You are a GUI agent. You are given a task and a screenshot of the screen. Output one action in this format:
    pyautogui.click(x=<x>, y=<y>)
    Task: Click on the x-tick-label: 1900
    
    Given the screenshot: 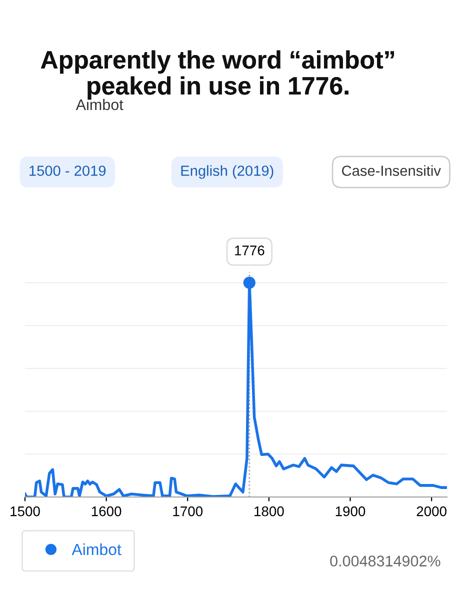 What is the action you would take?
    pyautogui.click(x=351, y=511)
    